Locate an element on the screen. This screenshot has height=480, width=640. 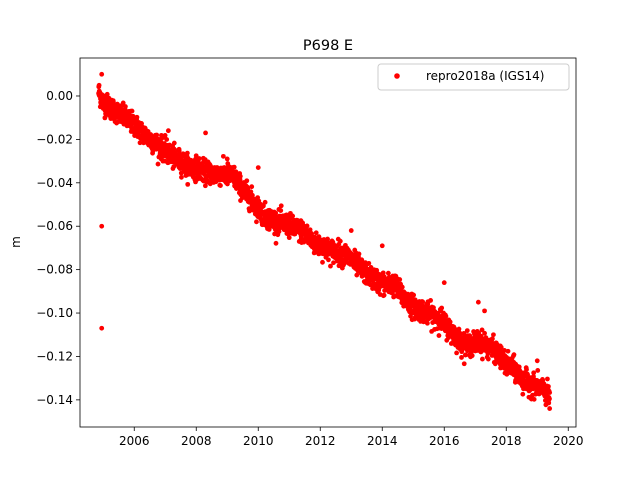
y-tick-label: −0.08 is located at coordinates (54, 270).